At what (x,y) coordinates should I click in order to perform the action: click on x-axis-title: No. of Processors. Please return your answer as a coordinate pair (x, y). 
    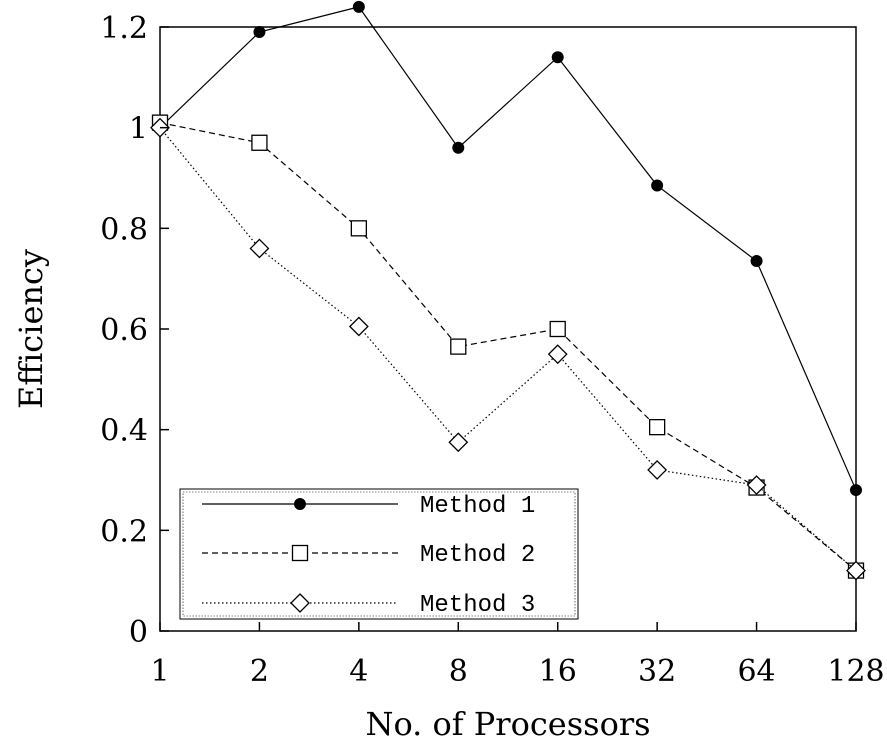
    Looking at the image, I should click on (507, 724).